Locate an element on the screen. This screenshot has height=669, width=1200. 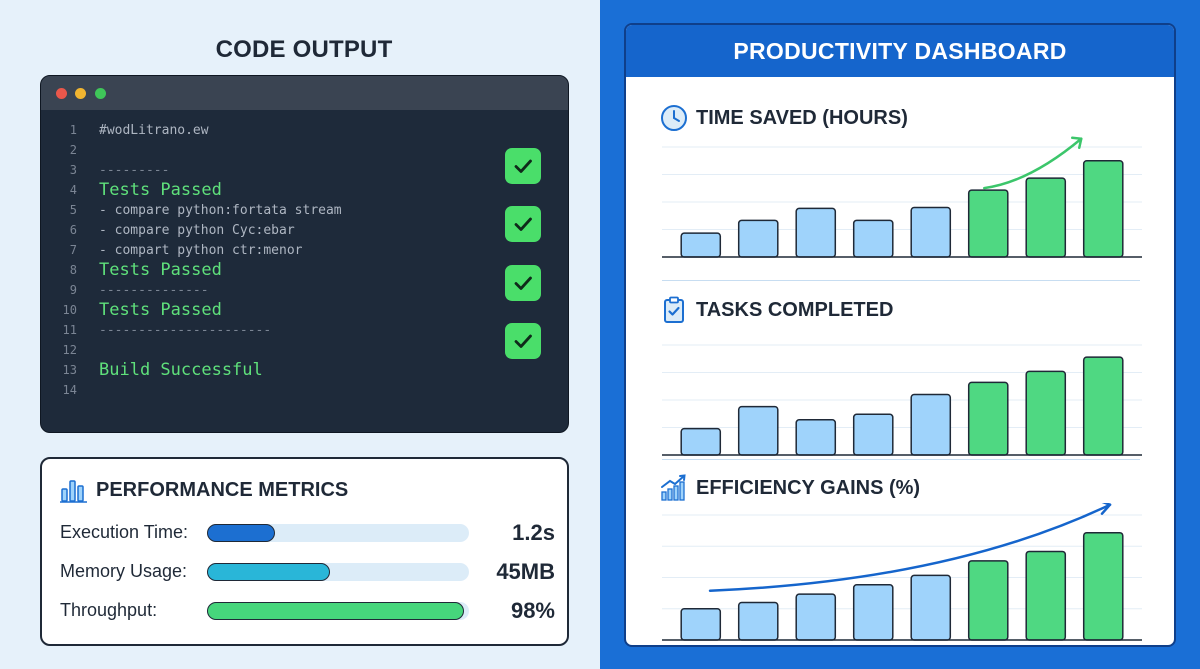
metric-row: Throughput: 98% is located at coordinates (307, 610).